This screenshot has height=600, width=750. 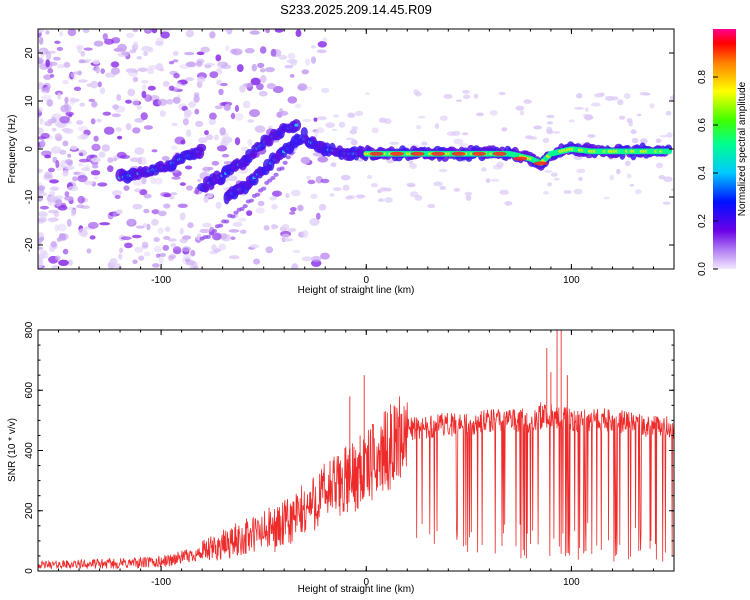 What do you see at coordinates (29, 510) in the screenshot?
I see `snr-y-tick-label: 200` at bounding box center [29, 510].